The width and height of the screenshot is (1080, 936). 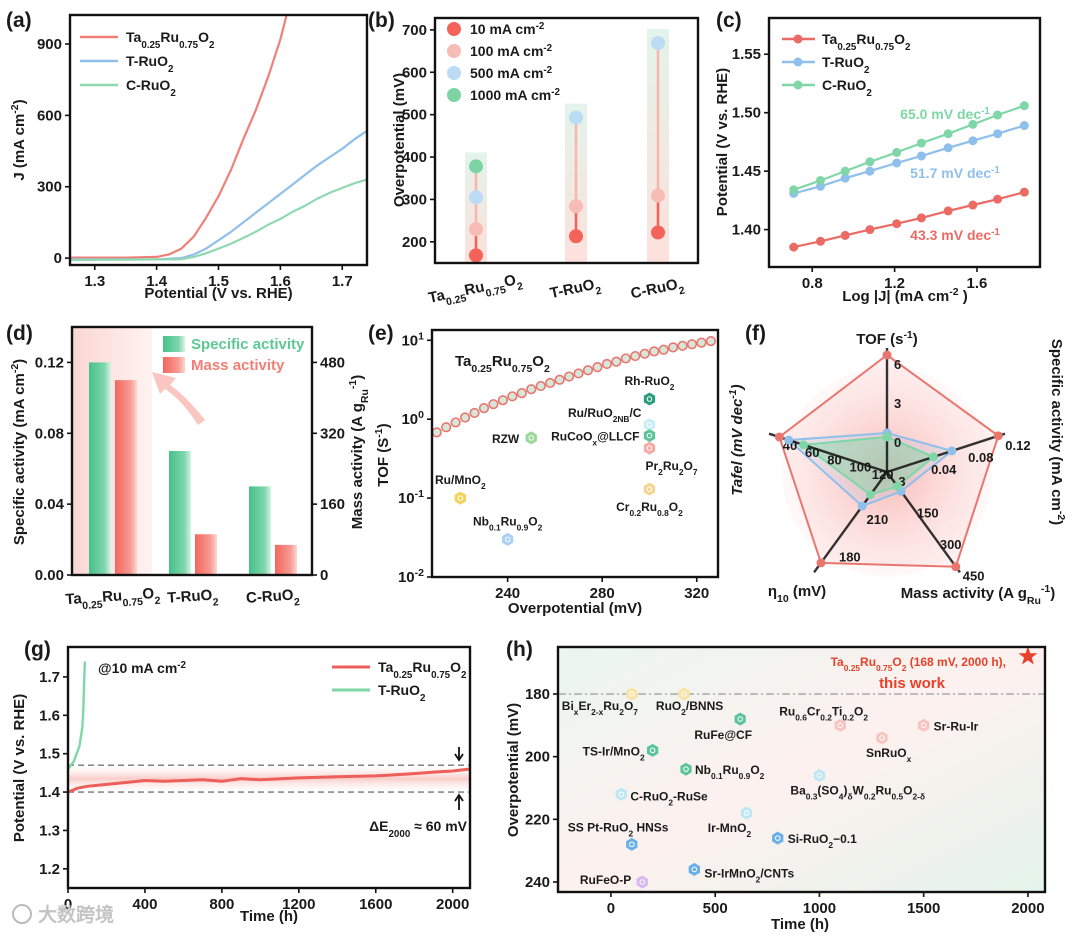 What do you see at coordinates (823, 713) in the screenshot?
I see `literature-label: Ru0.6Cr0.2Ti0.2O2` at bounding box center [823, 713].